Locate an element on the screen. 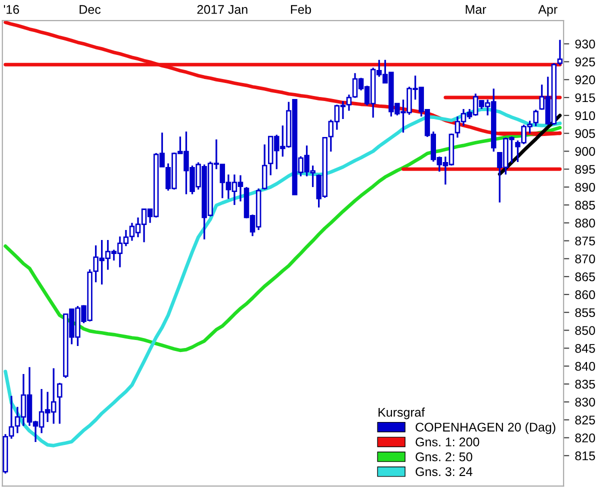  y-tick-label: 880 is located at coordinates (585, 223).